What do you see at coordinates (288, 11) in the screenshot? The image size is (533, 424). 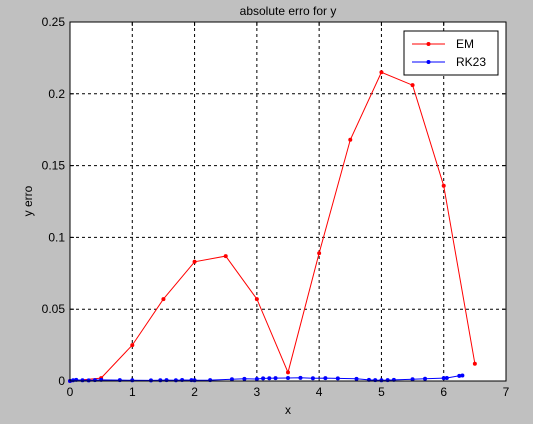 I see `chart-title: absolute erro for y` at bounding box center [288, 11].